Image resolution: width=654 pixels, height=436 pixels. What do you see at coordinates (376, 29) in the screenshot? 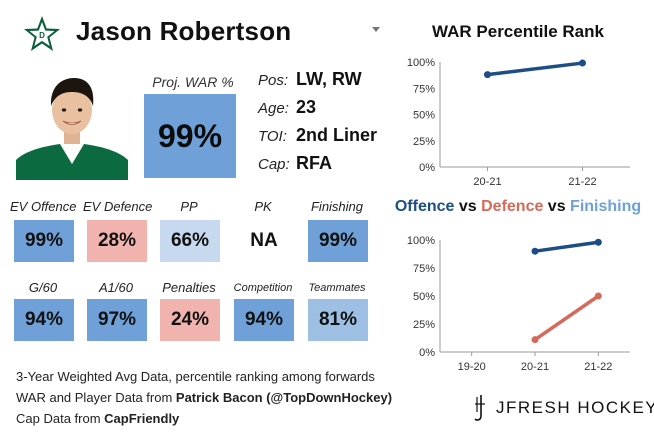
I see `chevron-down-icon` at bounding box center [376, 29].